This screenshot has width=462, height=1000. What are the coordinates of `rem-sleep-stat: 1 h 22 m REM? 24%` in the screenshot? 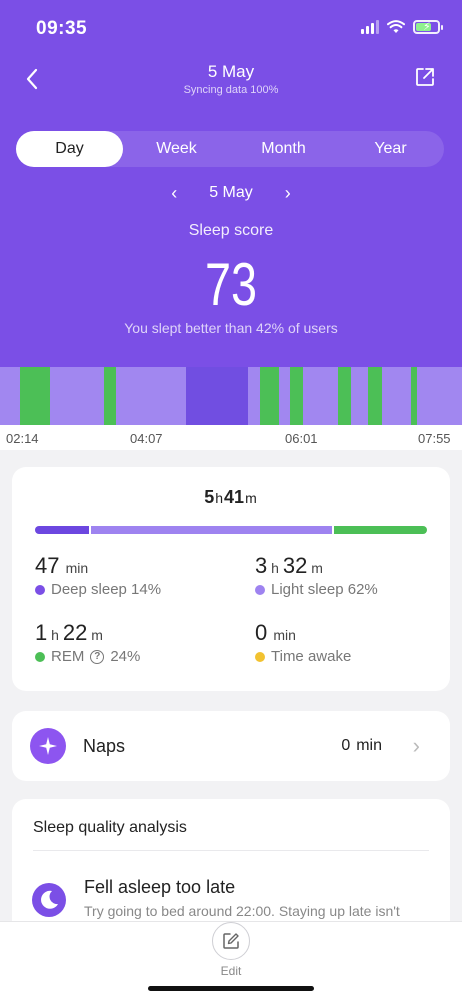 It's located at (88, 642).